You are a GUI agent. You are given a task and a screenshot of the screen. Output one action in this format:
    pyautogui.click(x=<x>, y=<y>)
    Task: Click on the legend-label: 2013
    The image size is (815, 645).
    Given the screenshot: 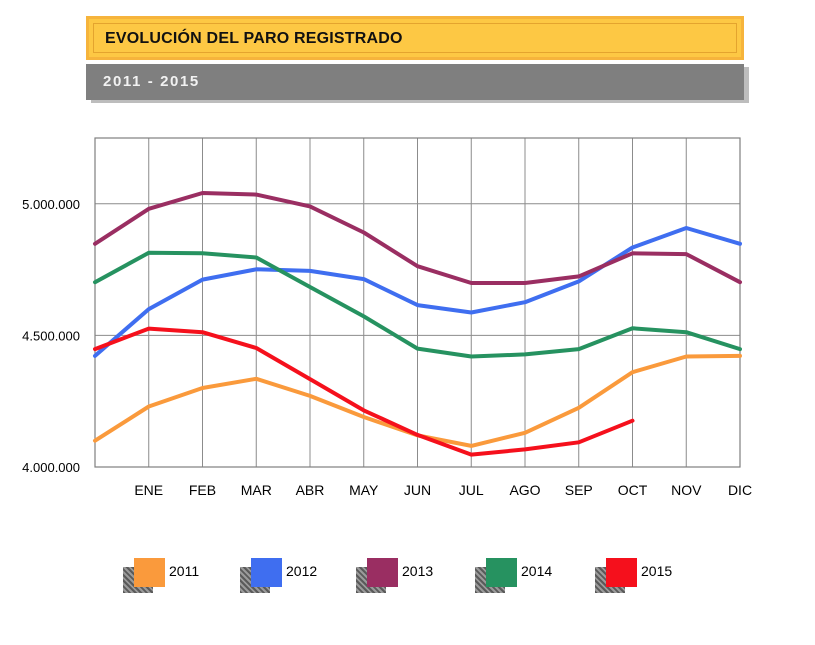 What is the action you would take?
    pyautogui.click(x=418, y=571)
    